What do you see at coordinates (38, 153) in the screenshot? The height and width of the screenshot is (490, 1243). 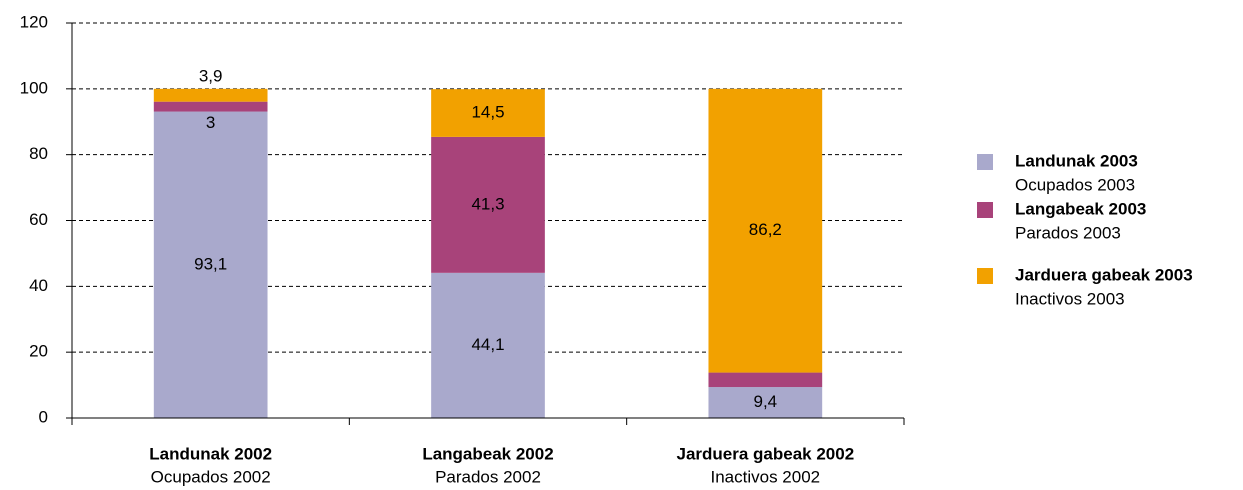 I see `y-tick-label: 80` at bounding box center [38, 153].